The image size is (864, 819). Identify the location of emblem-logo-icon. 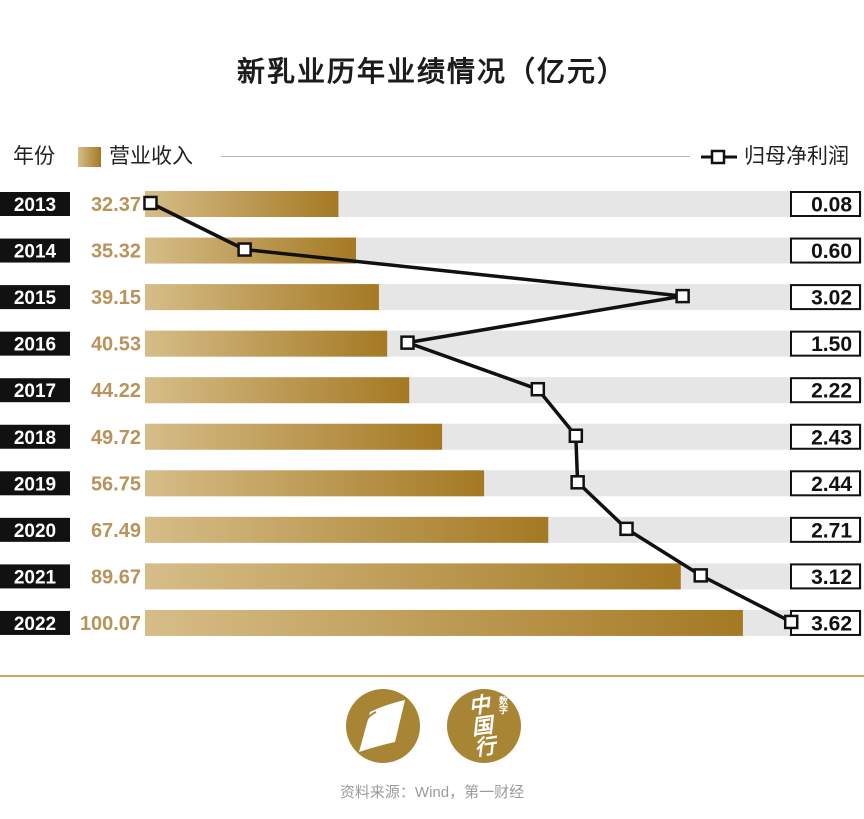
(382, 726).